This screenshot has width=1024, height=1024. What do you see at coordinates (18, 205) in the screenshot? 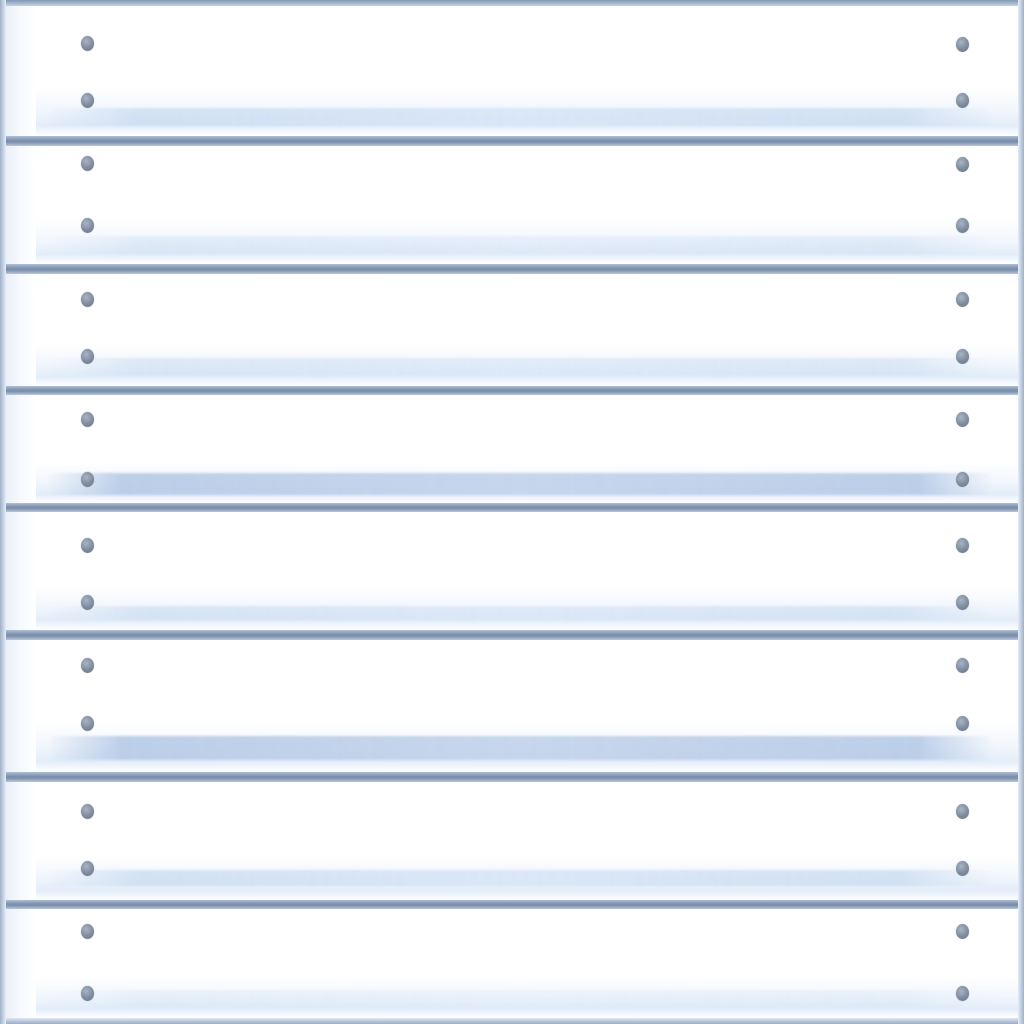
I see `plank-2-left-edge` at bounding box center [18, 205].